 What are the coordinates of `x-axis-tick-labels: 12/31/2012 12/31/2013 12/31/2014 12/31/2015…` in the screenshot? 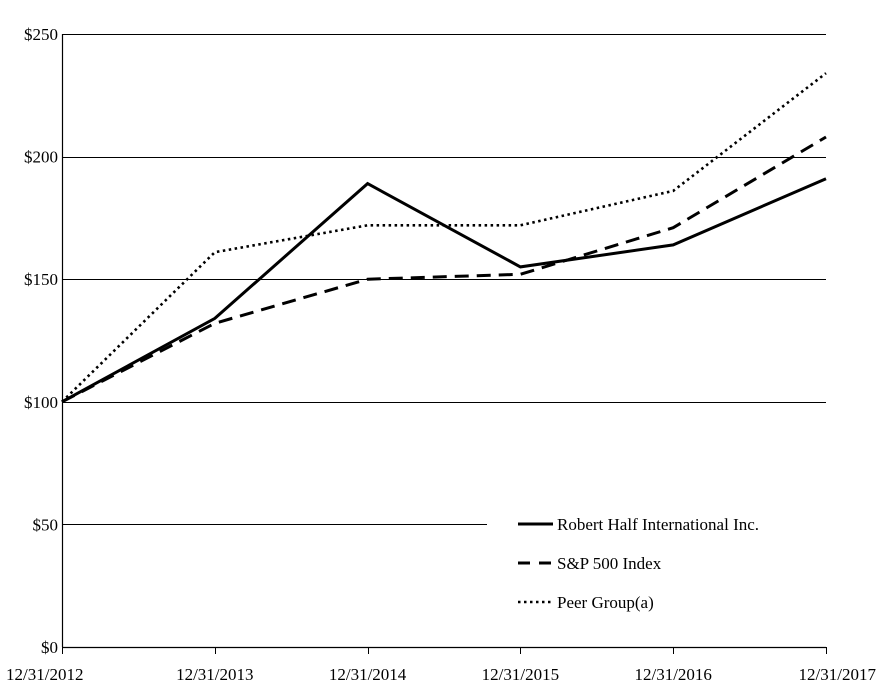 It's located at (441, 674).